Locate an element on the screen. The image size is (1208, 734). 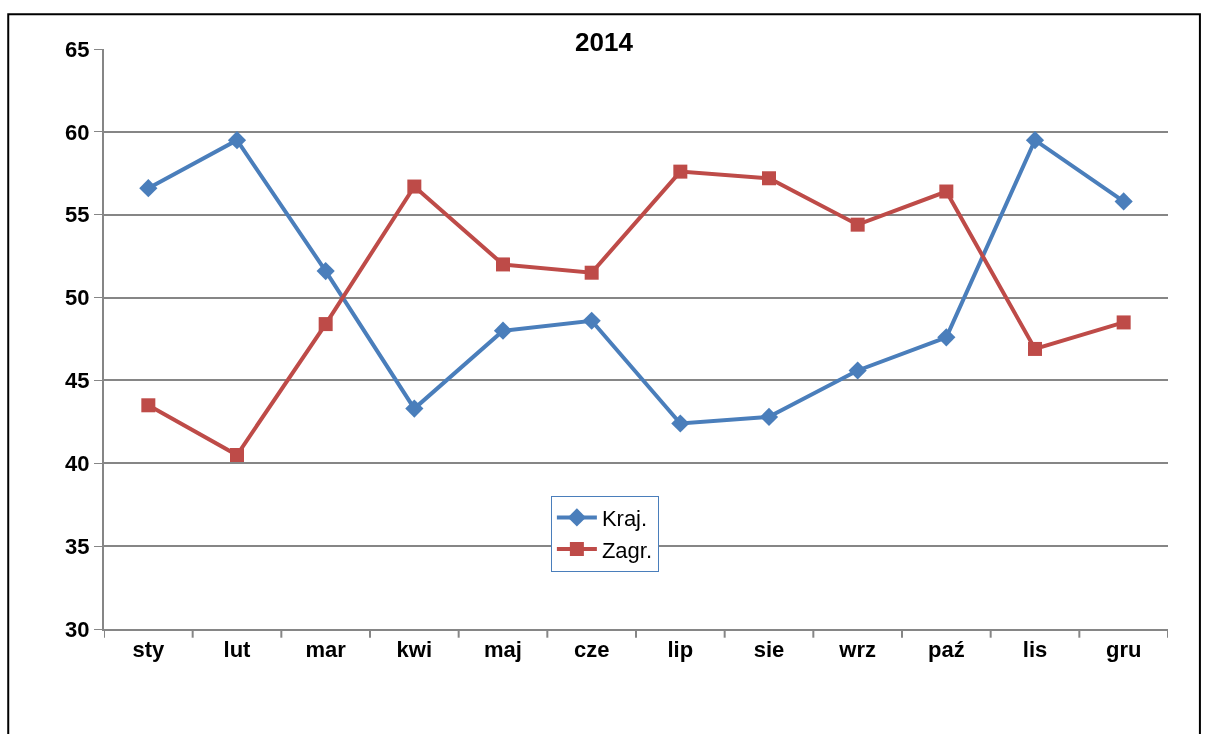
x-tick-label: sty is located at coordinates (148, 650).